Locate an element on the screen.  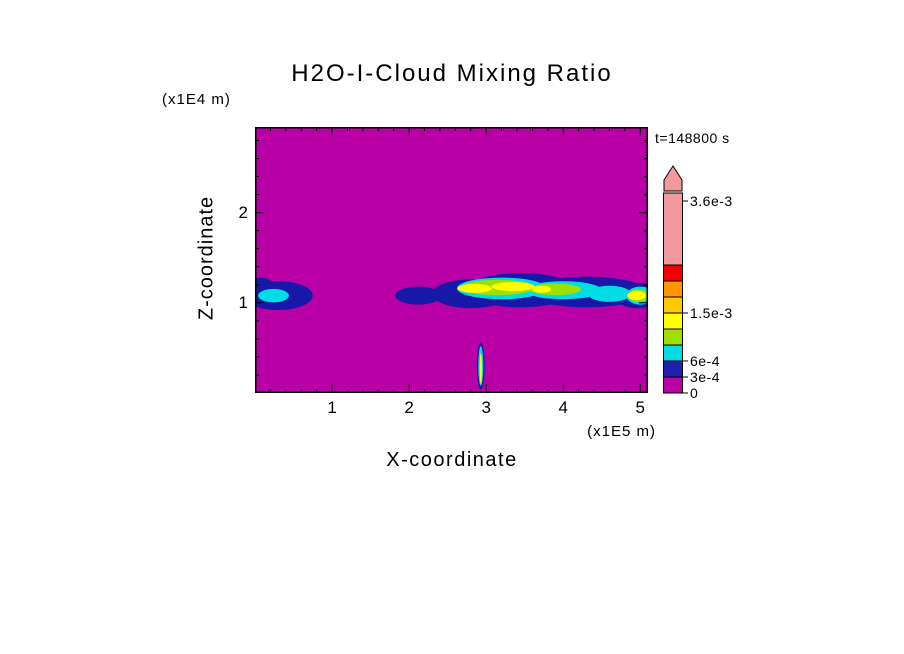
colorbar-value-label: 0 is located at coordinates (694, 393).